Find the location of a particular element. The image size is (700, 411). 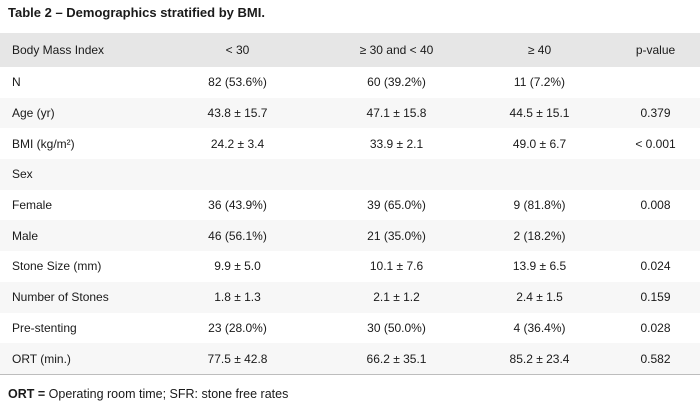

table-cell: 0.008 is located at coordinates (655, 205).